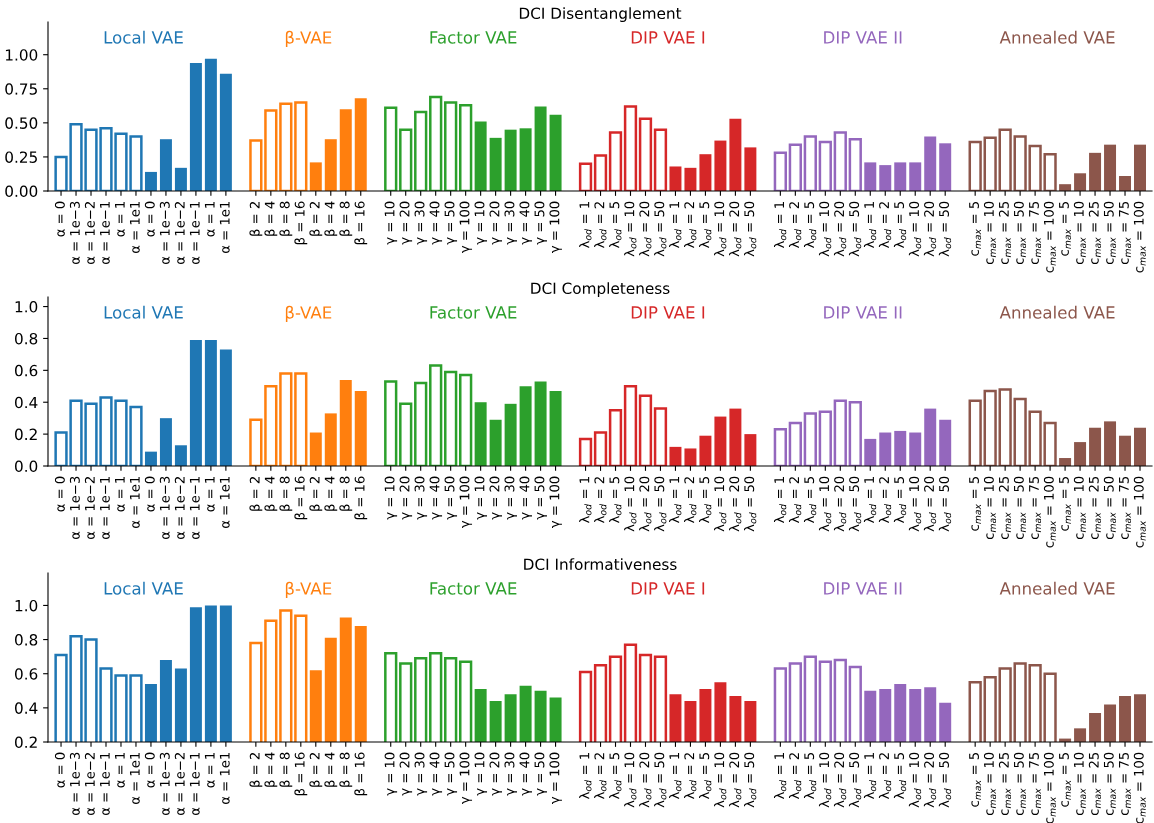 The height and width of the screenshot is (823, 1154). I want to click on x-tick-label: c$_{max}$ = 50, so click(1019, 508).